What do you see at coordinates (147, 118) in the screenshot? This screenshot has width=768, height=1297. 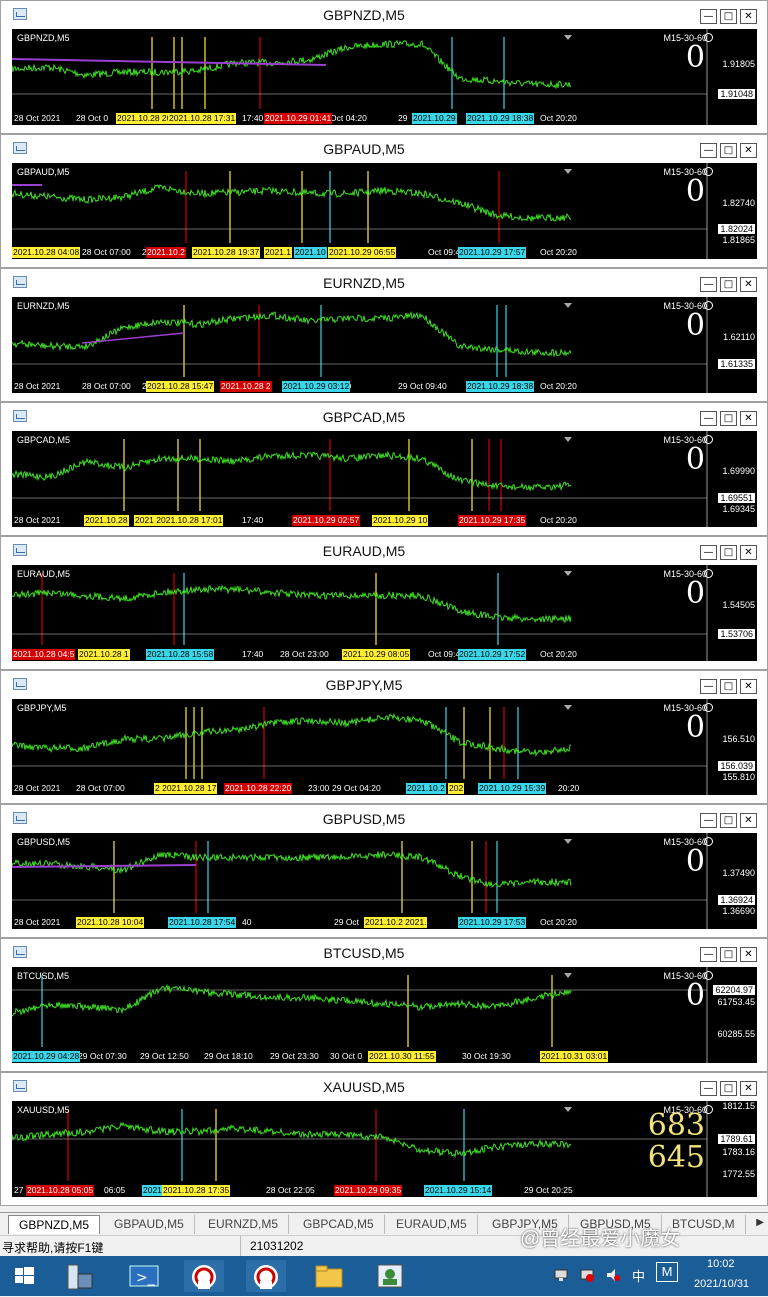 I see `event-time-tag: 2021.10.28 202` at bounding box center [147, 118].